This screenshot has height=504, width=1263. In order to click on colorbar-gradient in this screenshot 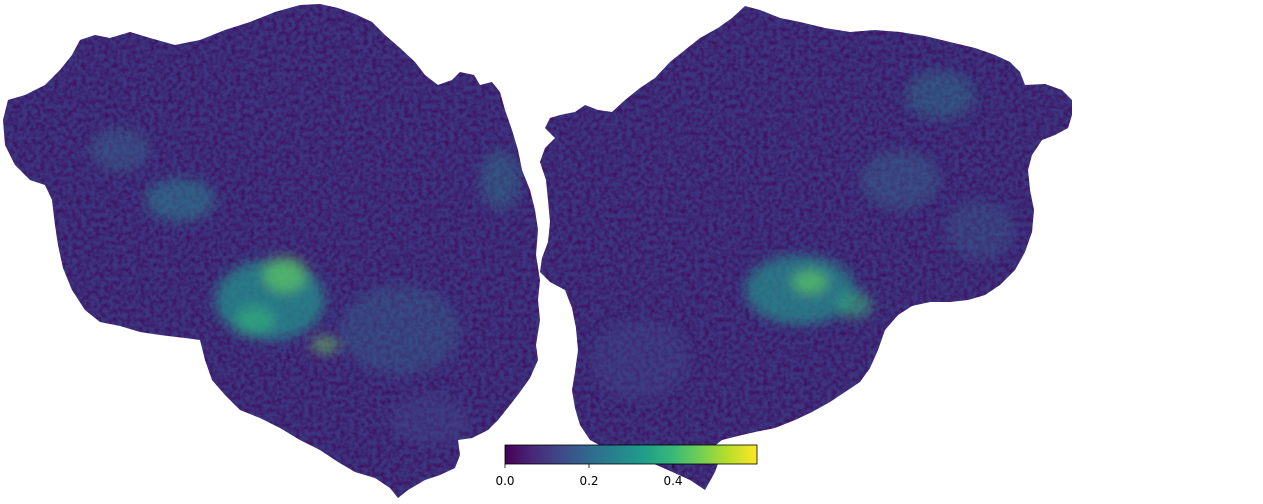, I will do `click(631, 454)`.